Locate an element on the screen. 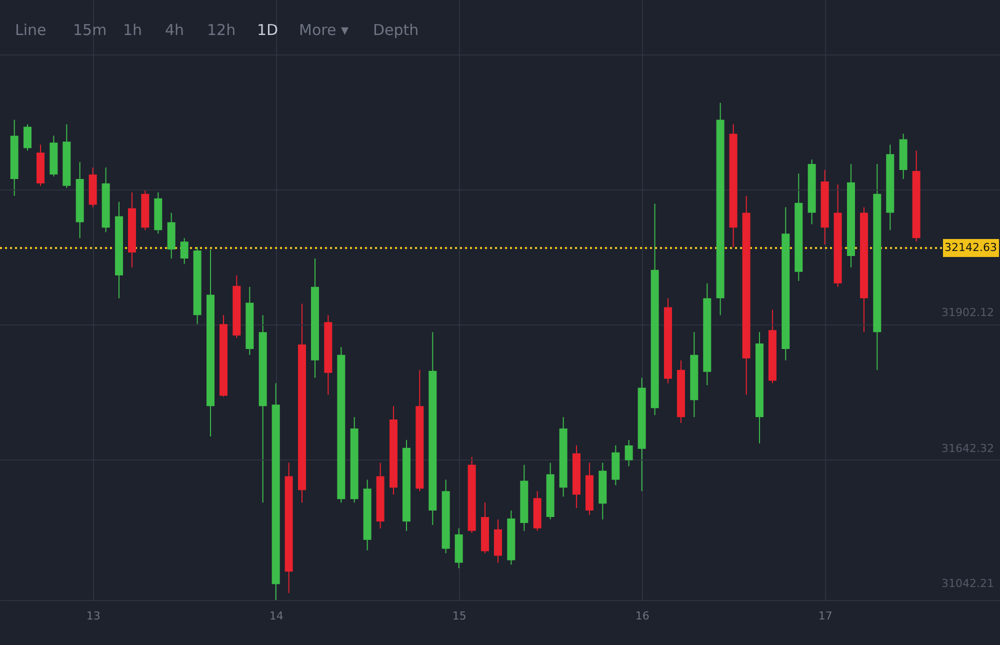 This screenshot has width=1000, height=645. text: 4h is located at coordinates (174, 30).